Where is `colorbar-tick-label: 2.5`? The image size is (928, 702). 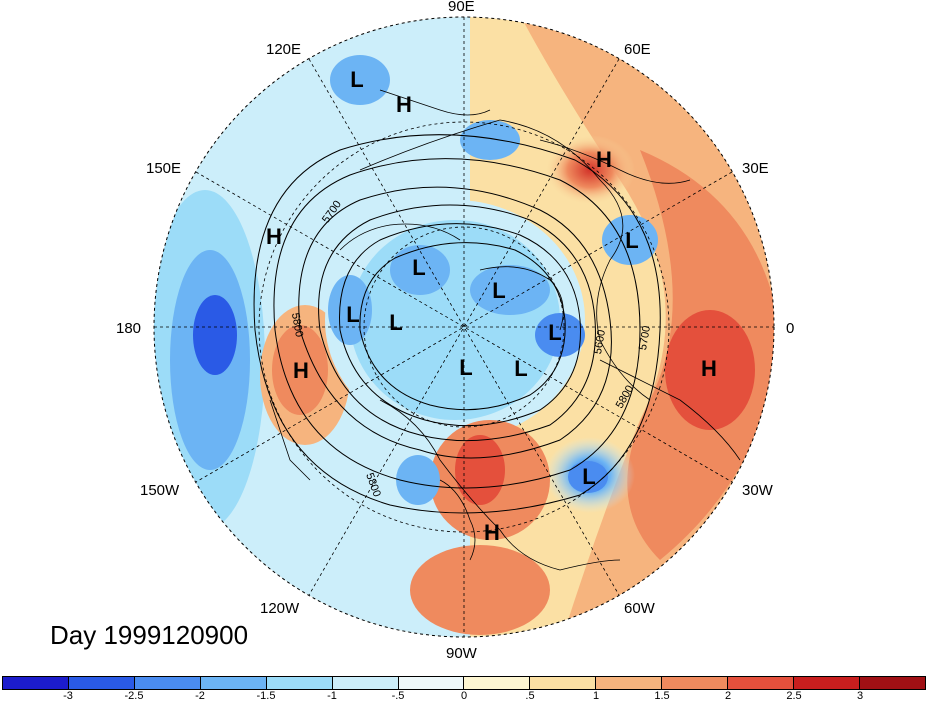 colorbar-tick-label: 2.5 is located at coordinates (794, 696).